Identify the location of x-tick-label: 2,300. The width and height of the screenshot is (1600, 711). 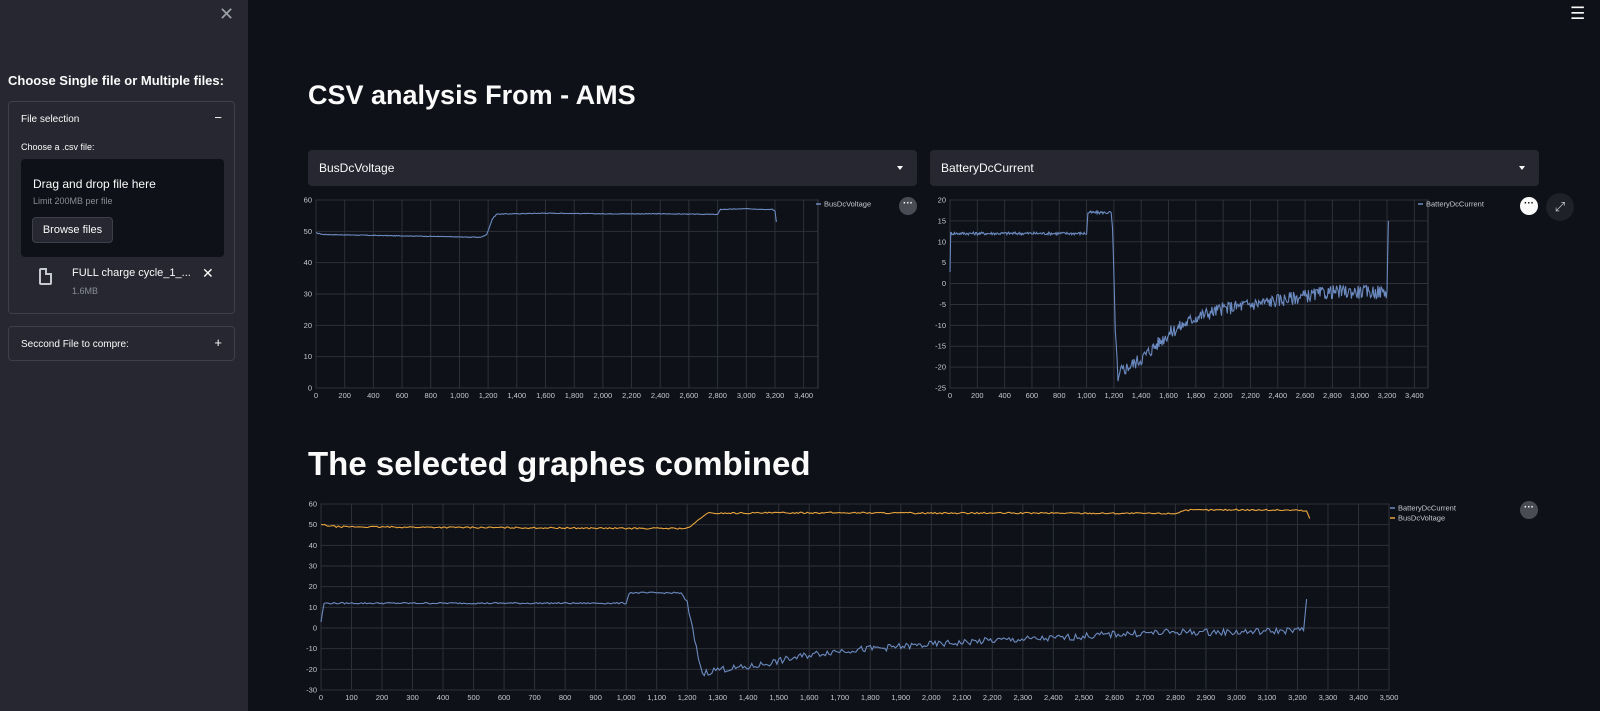
(1022, 697).